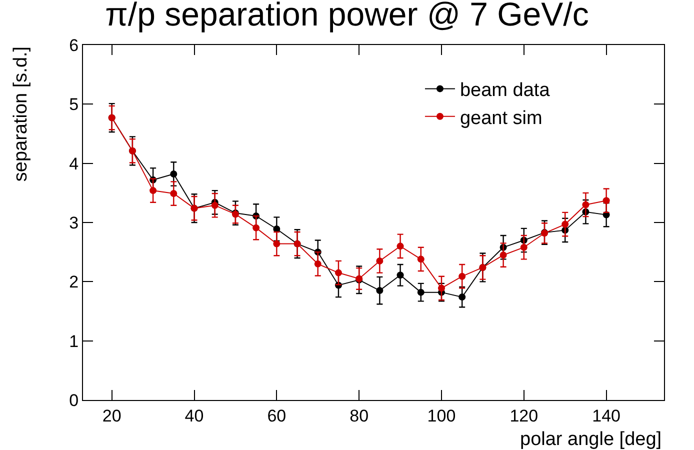 The height and width of the screenshot is (450, 694). I want to click on x-tick-label: 40, so click(194, 416).